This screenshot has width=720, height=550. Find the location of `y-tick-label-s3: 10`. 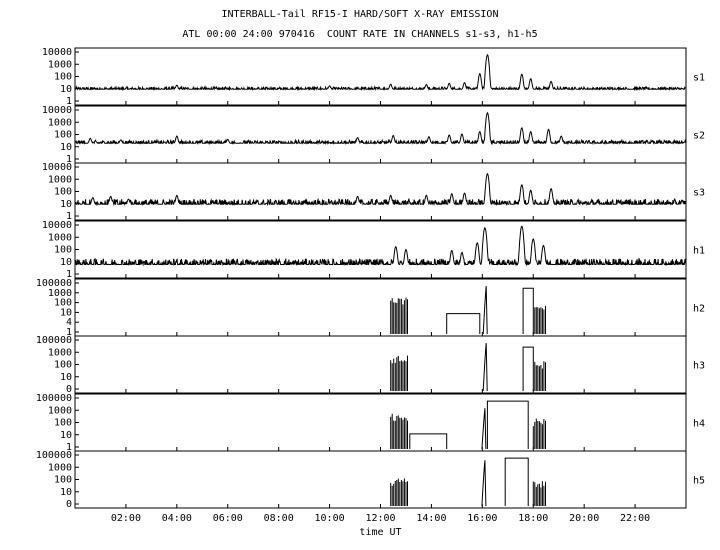

y-tick-label-s3: 10 is located at coordinates (66, 204).